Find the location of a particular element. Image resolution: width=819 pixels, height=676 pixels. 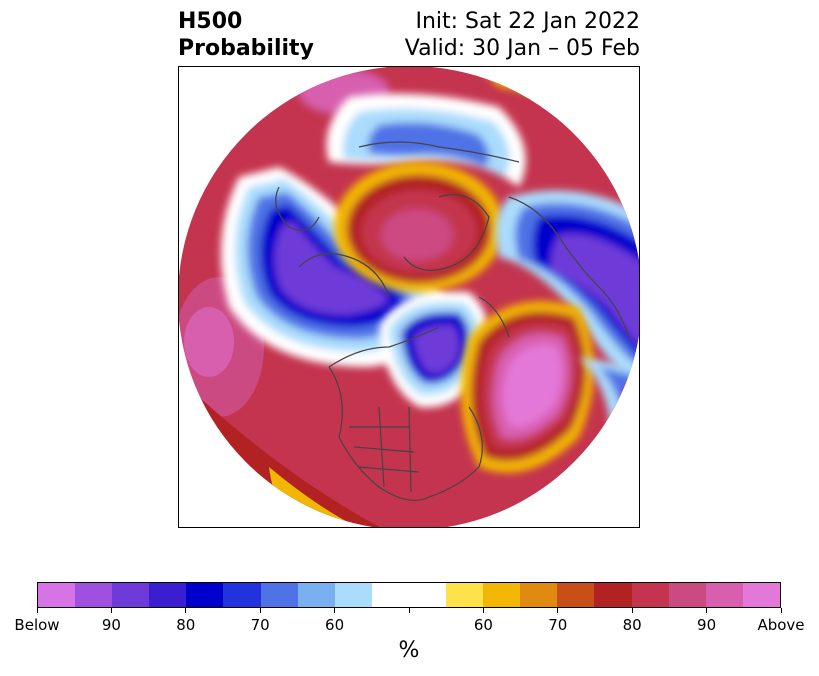

colorbar-unit: % is located at coordinates (409, 650).